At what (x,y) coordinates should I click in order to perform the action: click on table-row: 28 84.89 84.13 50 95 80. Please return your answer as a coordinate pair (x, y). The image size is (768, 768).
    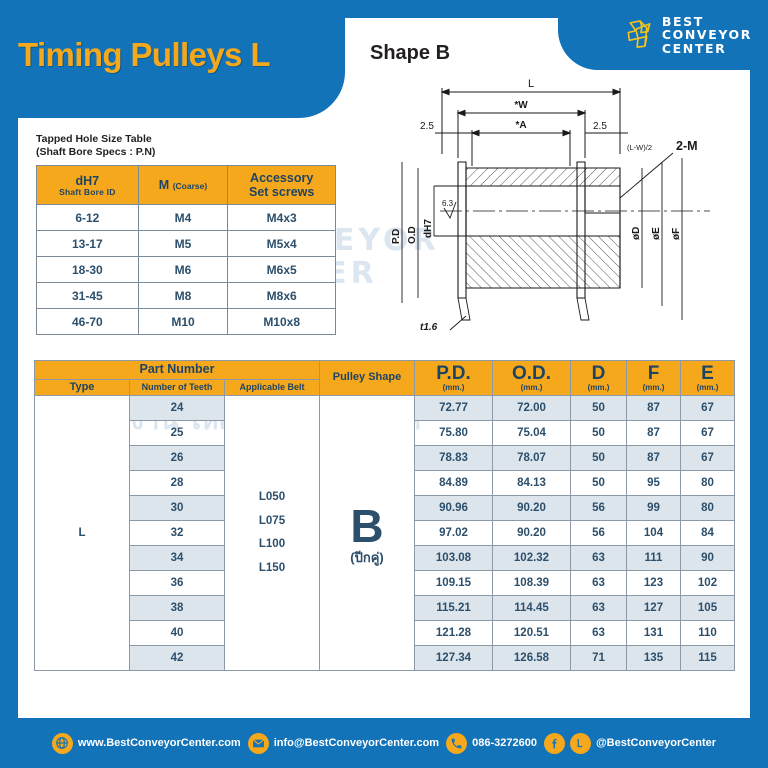
    Looking at the image, I should click on (385, 483).